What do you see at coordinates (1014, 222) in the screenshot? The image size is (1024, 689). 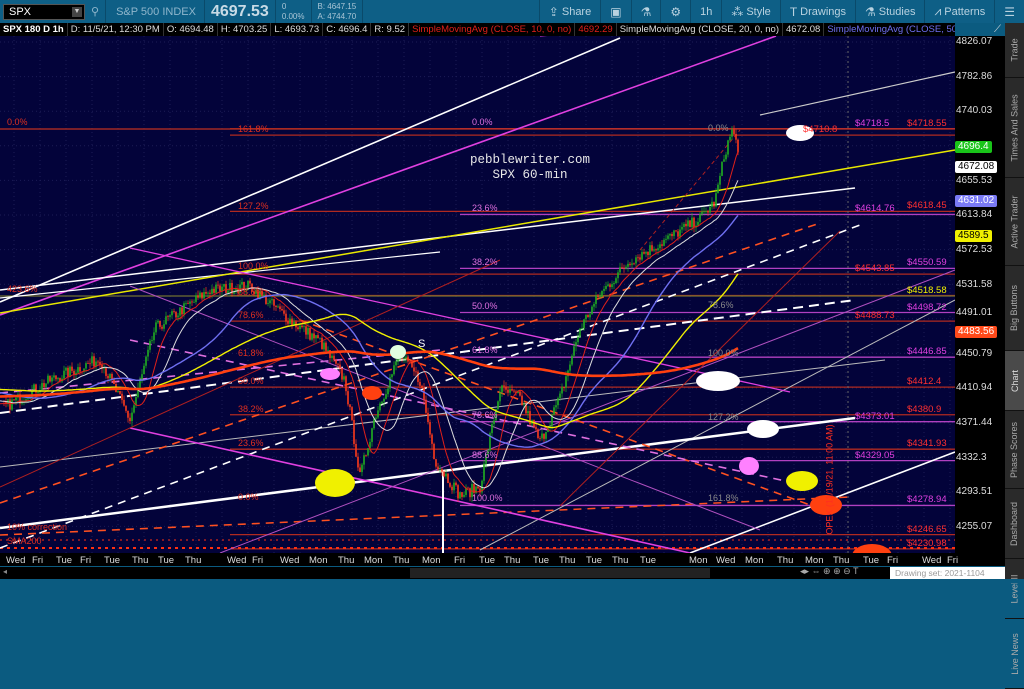 I see `sidebar-tab-active-trader: Active Trader` at bounding box center [1014, 222].